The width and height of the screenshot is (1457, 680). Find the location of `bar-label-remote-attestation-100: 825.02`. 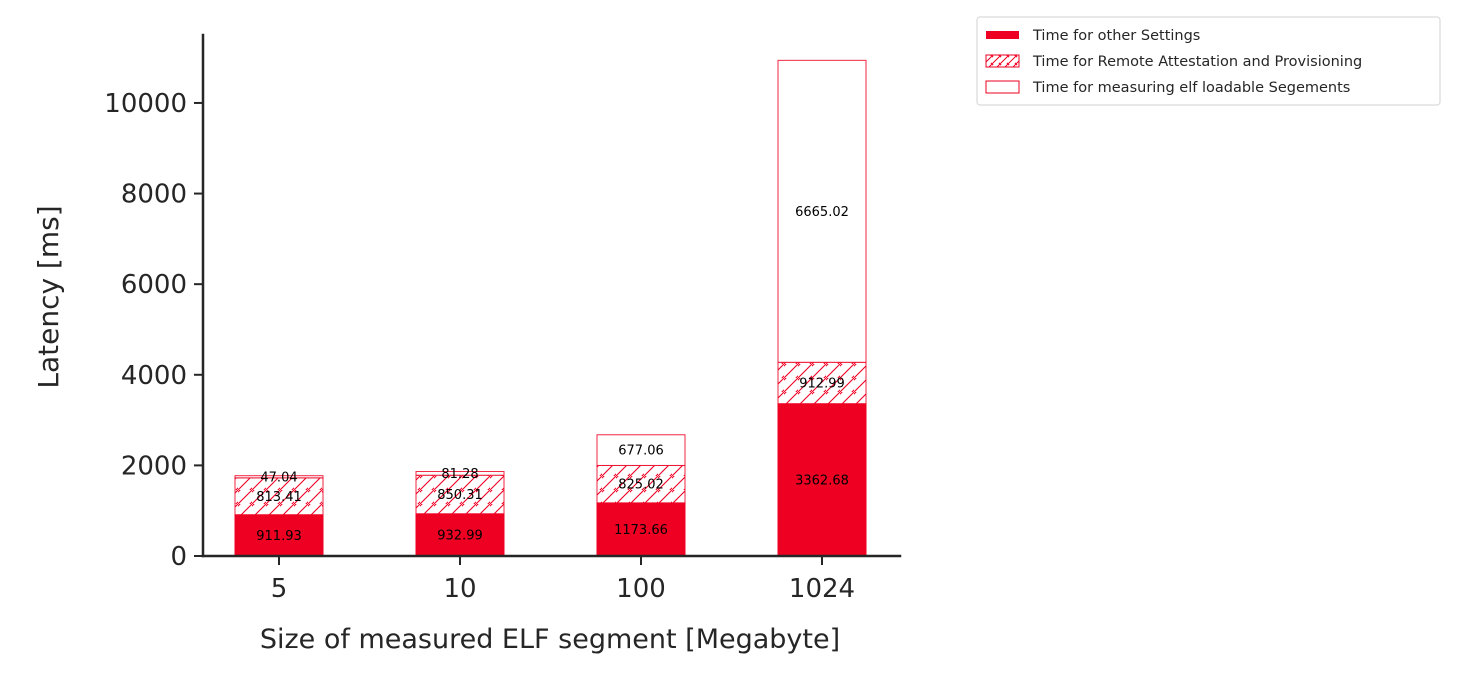

bar-label-remote-attestation-100: 825.02 is located at coordinates (641, 485).